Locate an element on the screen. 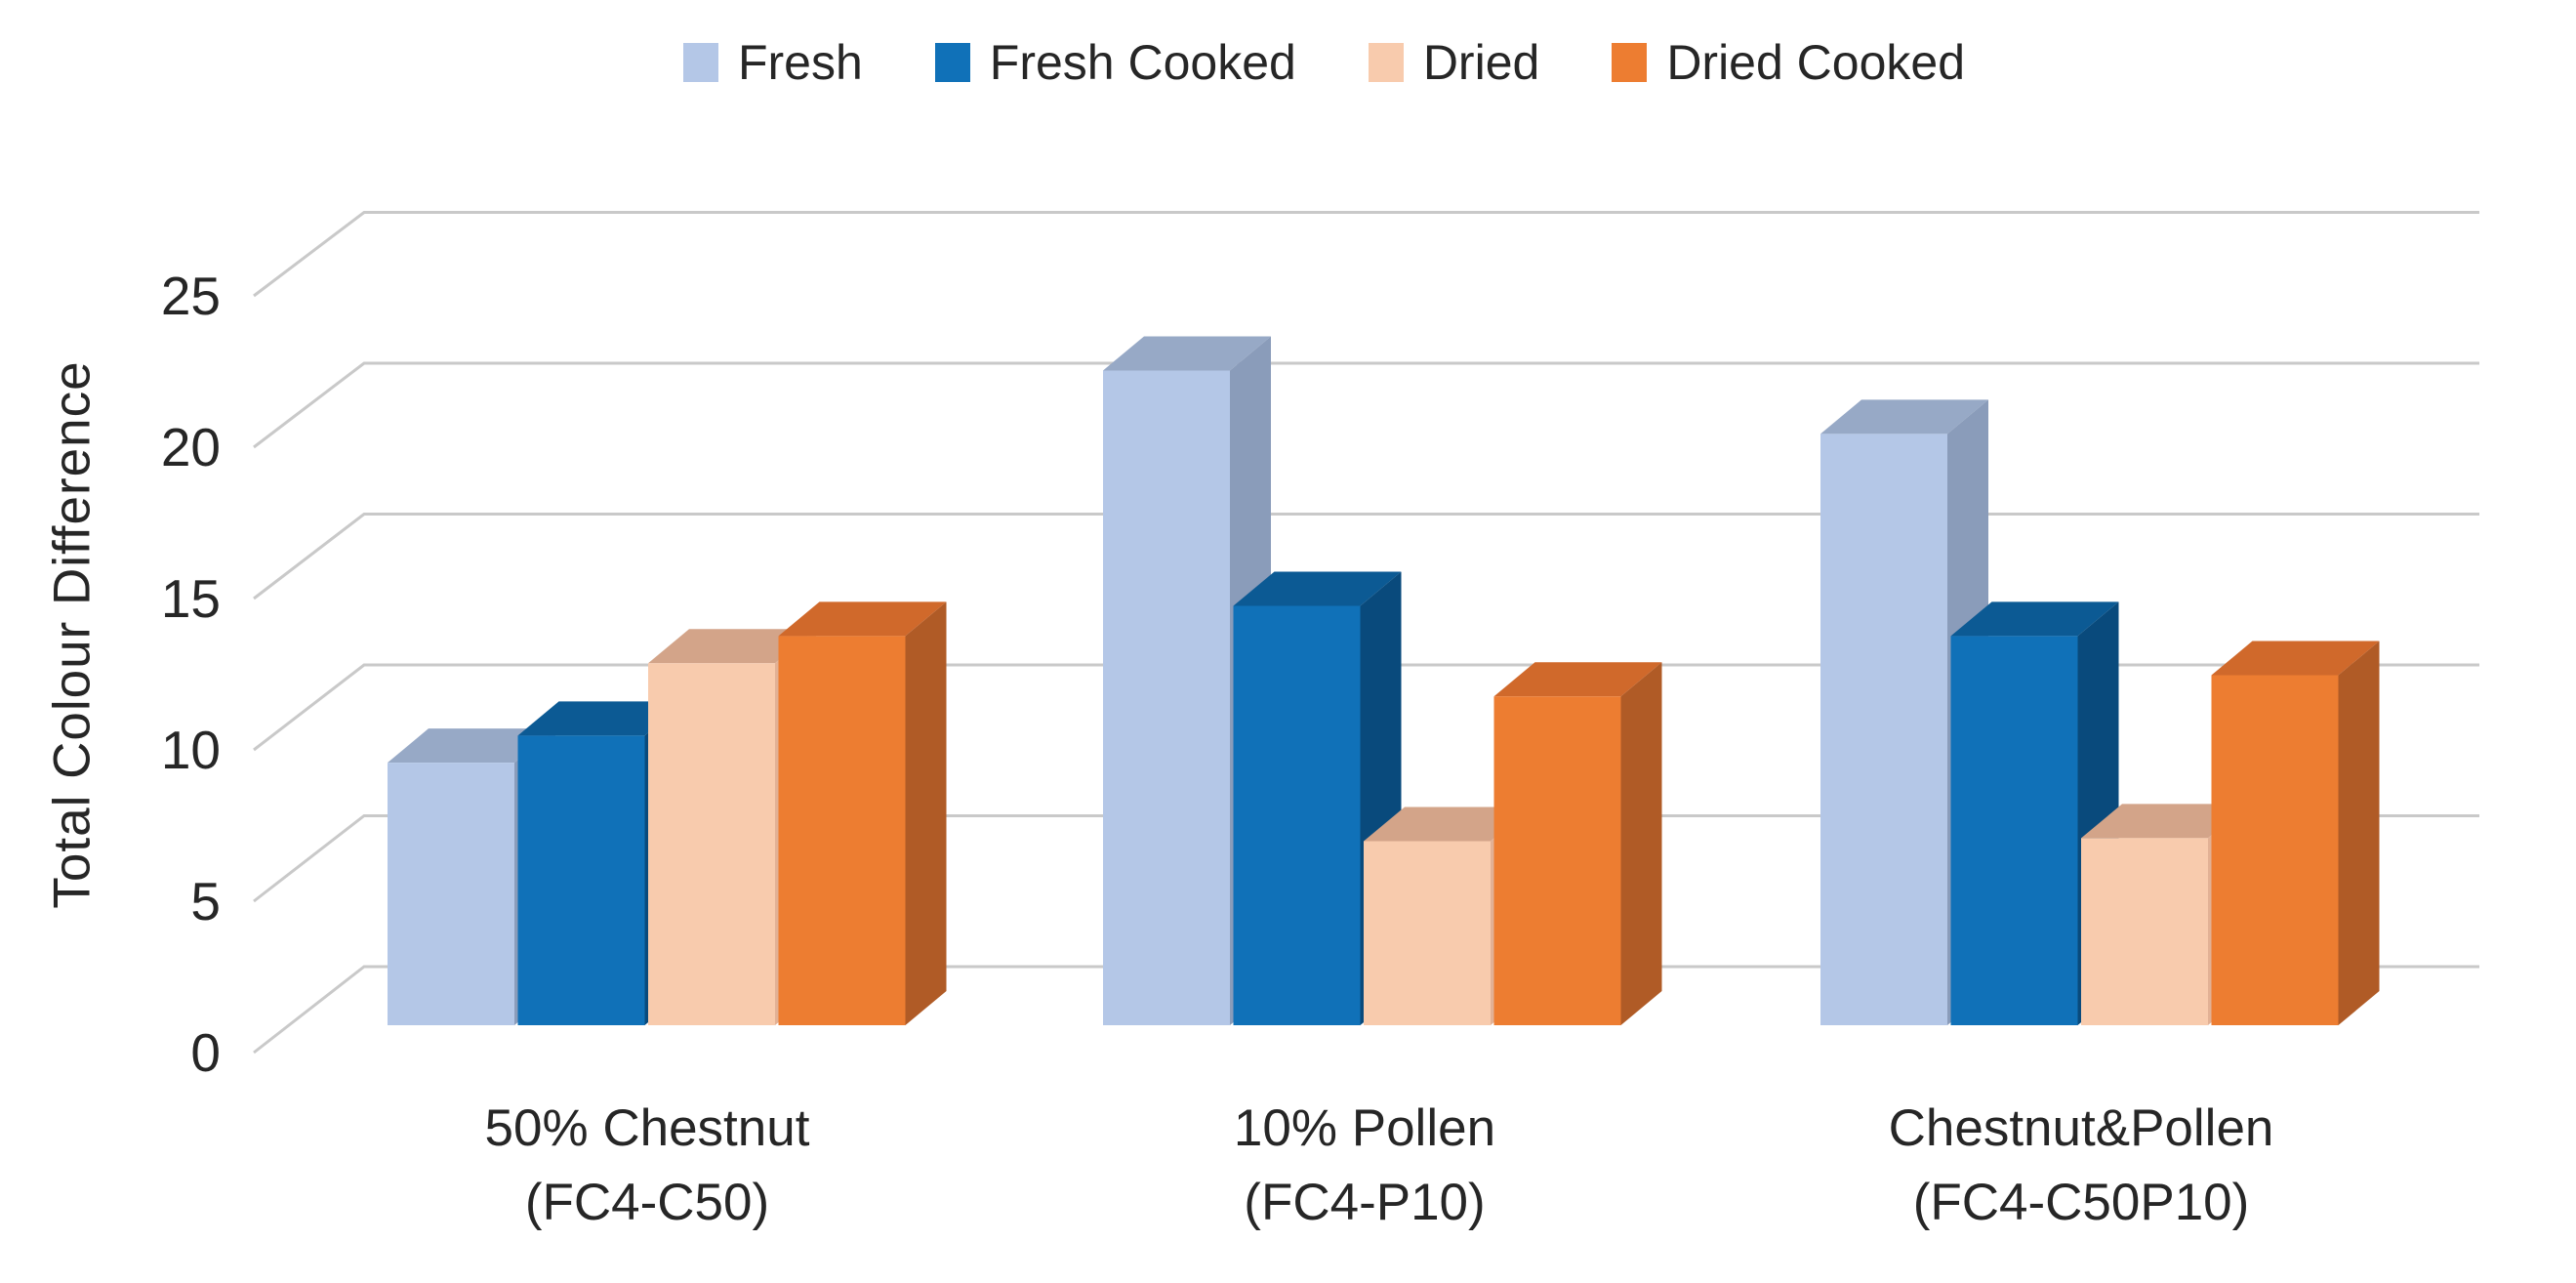  y-tick-label: 15 is located at coordinates (190, 599).